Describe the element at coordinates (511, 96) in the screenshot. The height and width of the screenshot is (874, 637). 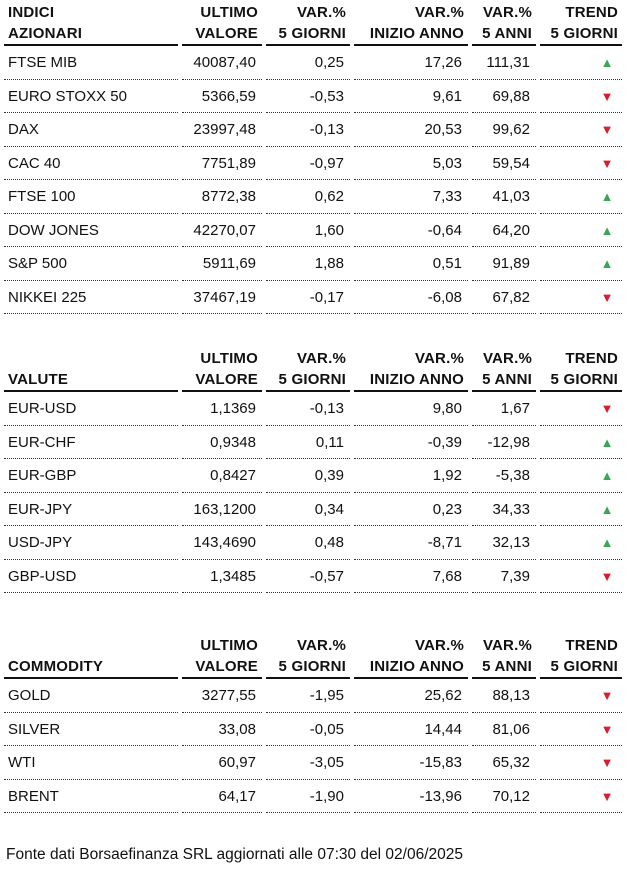
I see `var5a-value: 69,88` at that location.